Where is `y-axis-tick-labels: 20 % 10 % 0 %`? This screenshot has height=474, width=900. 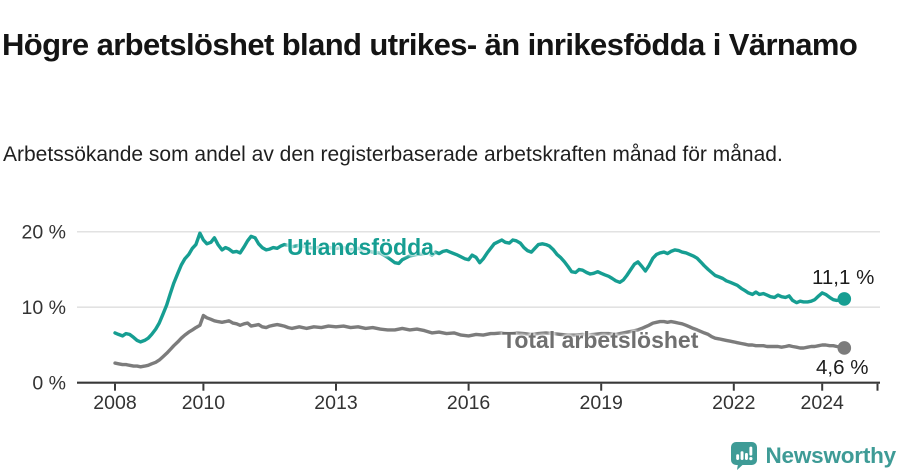 y-axis-tick-labels: 20 % 10 % 0 % is located at coordinates (44, 308).